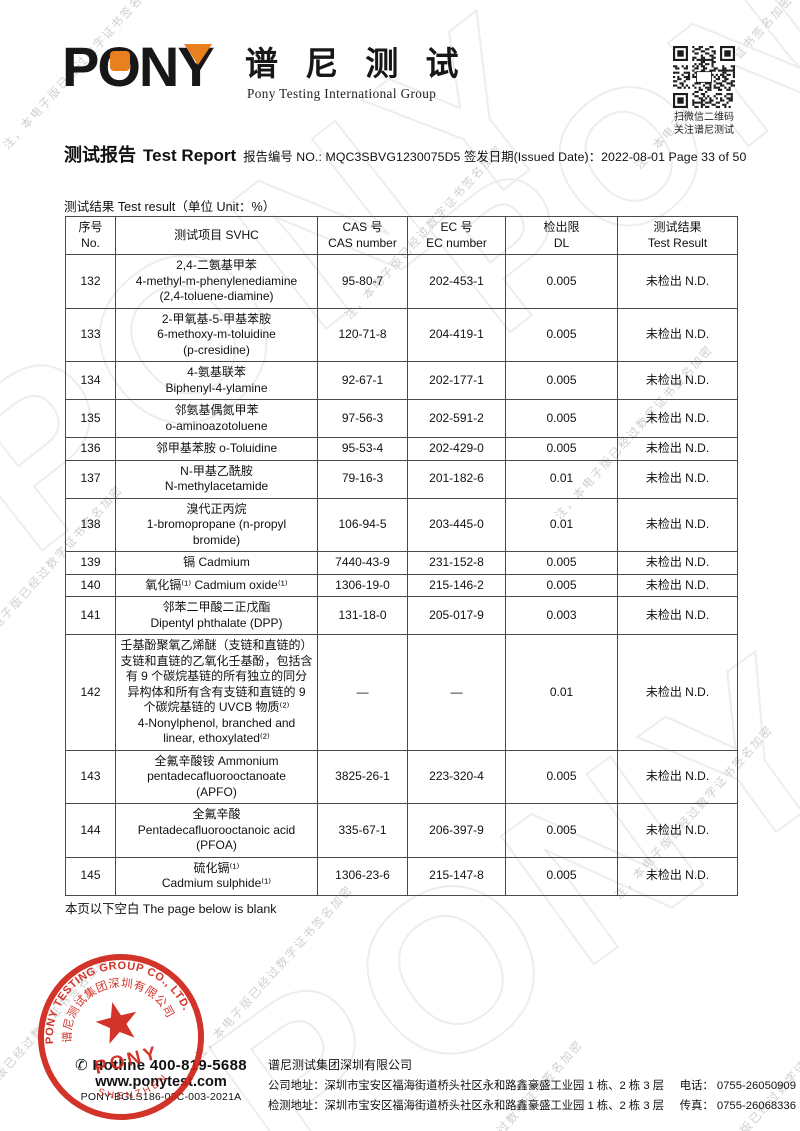  What do you see at coordinates (90, 334) in the screenshot?
I see `cell-no: 133` at bounding box center [90, 334].